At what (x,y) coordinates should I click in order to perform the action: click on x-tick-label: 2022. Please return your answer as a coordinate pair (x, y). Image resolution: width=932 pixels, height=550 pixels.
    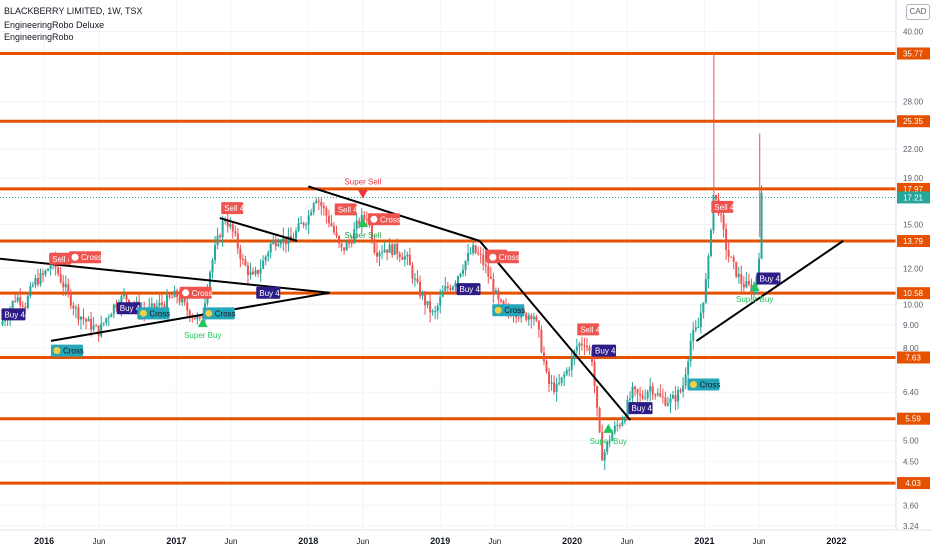
    Looking at the image, I should click on (836, 541).